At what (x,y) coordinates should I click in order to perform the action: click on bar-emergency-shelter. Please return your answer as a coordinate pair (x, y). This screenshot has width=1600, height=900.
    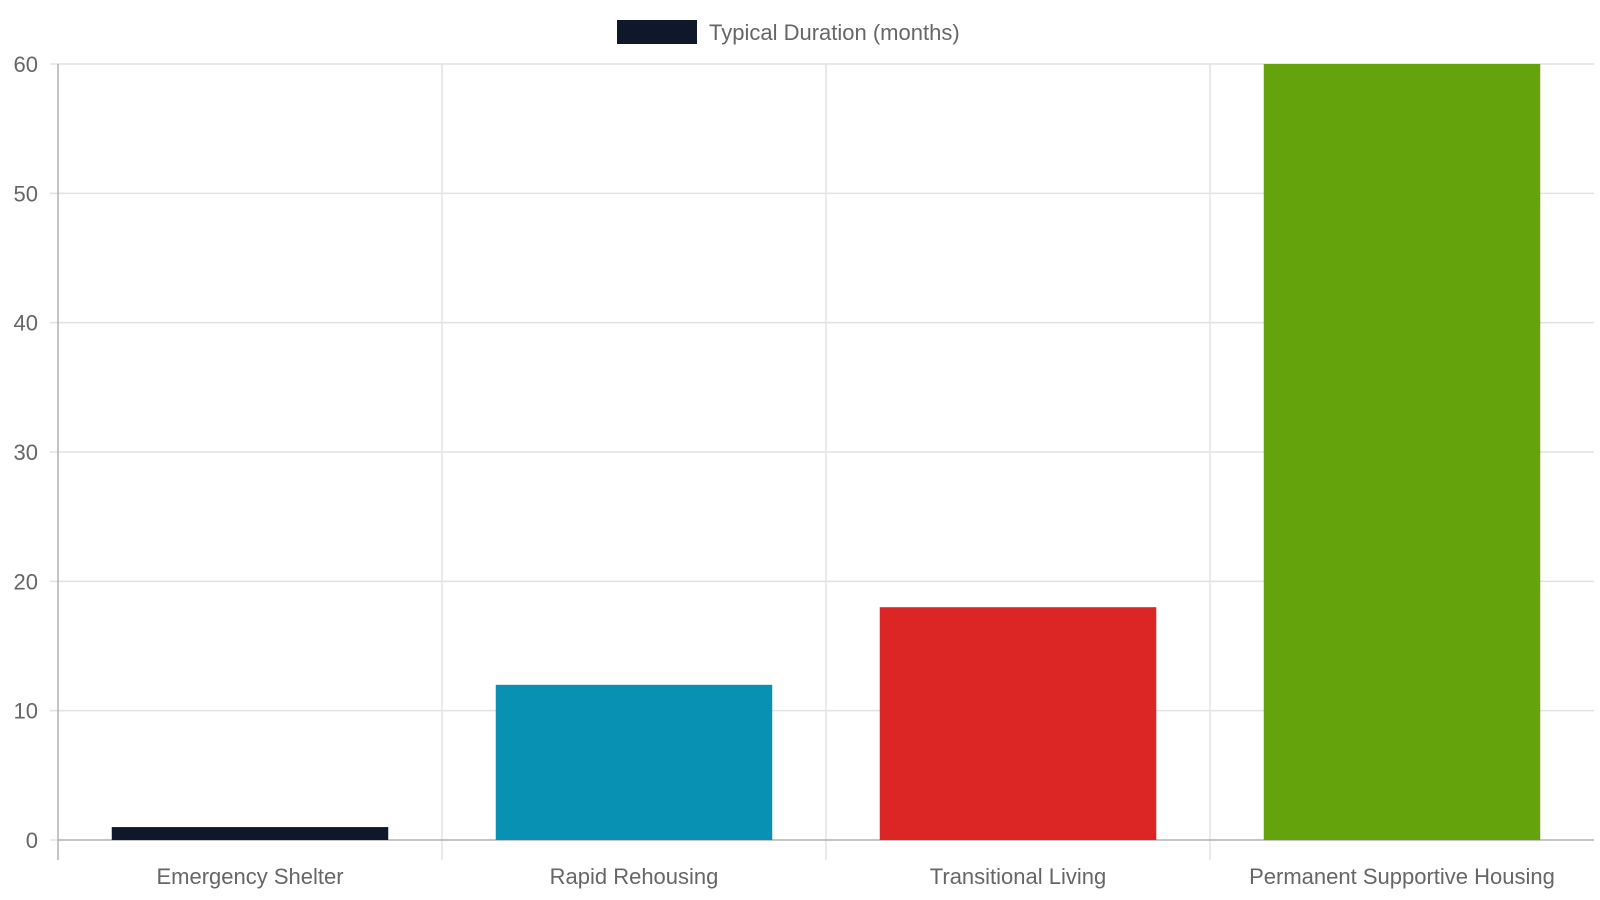
    Looking at the image, I should click on (250, 833).